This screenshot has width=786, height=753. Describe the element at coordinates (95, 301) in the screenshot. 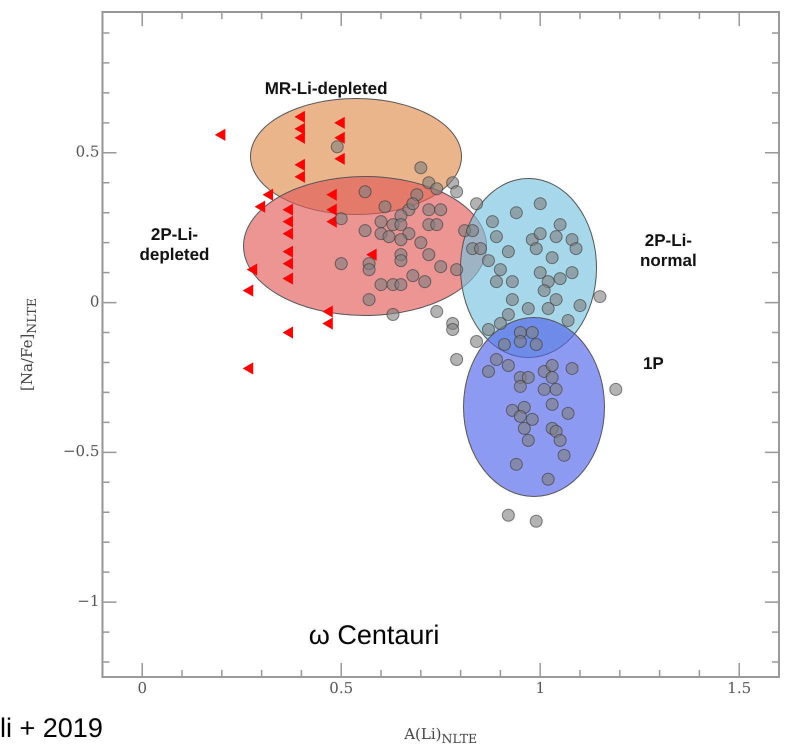

I see `y-tick-label: 0` at that location.